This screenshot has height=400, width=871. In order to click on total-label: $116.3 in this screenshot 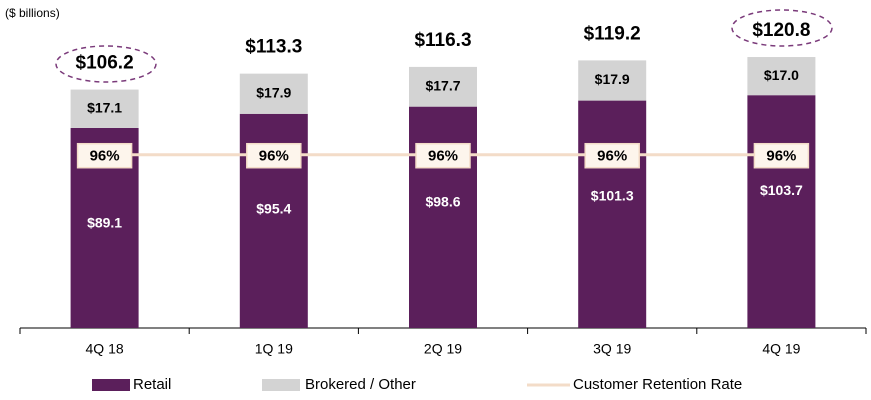, I will do `click(442, 40)`.